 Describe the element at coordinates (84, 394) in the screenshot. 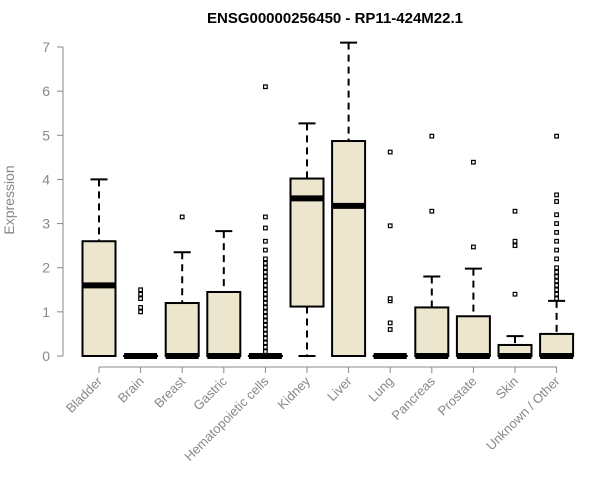

I see `x-tick-label: Bladder` at that location.